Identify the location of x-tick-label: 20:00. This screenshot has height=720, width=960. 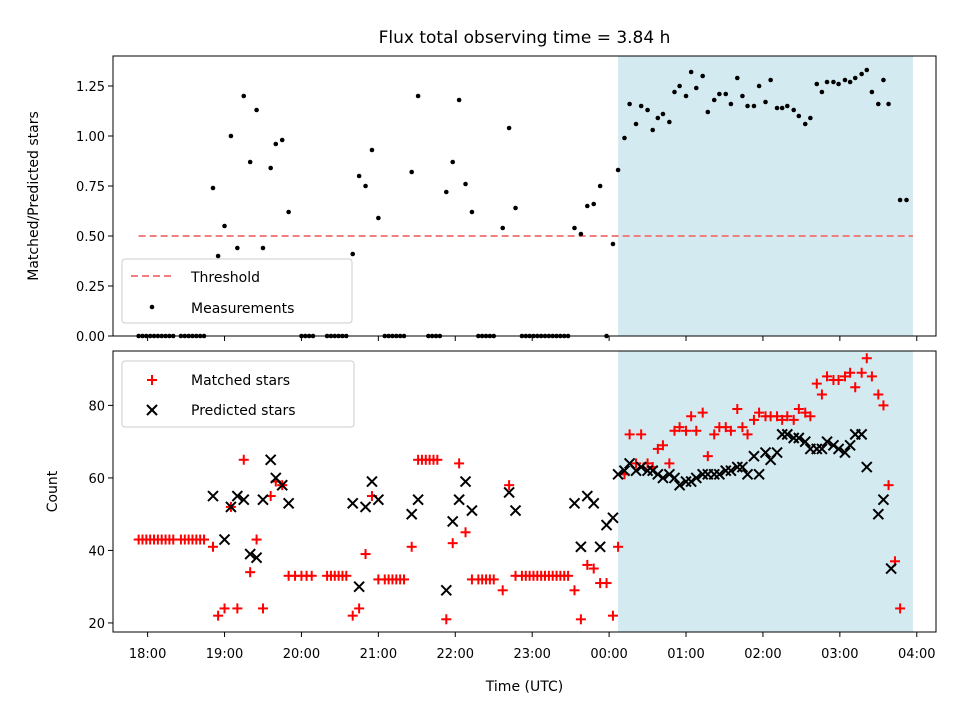
(301, 654).